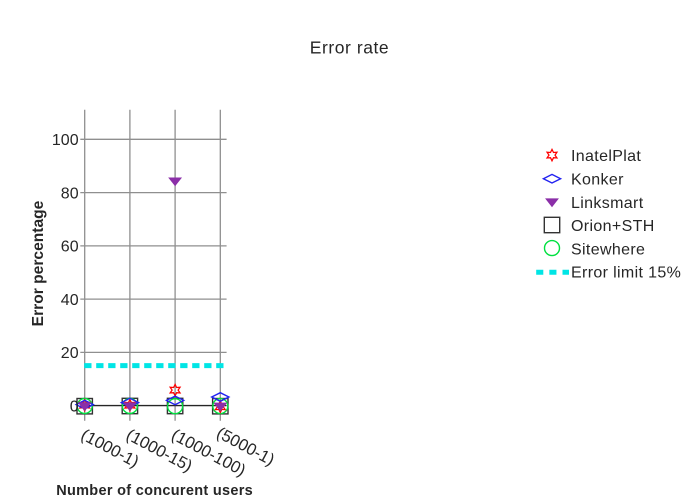 Image resolution: width=700 pixels, height=500 pixels. What do you see at coordinates (70, 300) in the screenshot?
I see `svg-text: 40` at bounding box center [70, 300].